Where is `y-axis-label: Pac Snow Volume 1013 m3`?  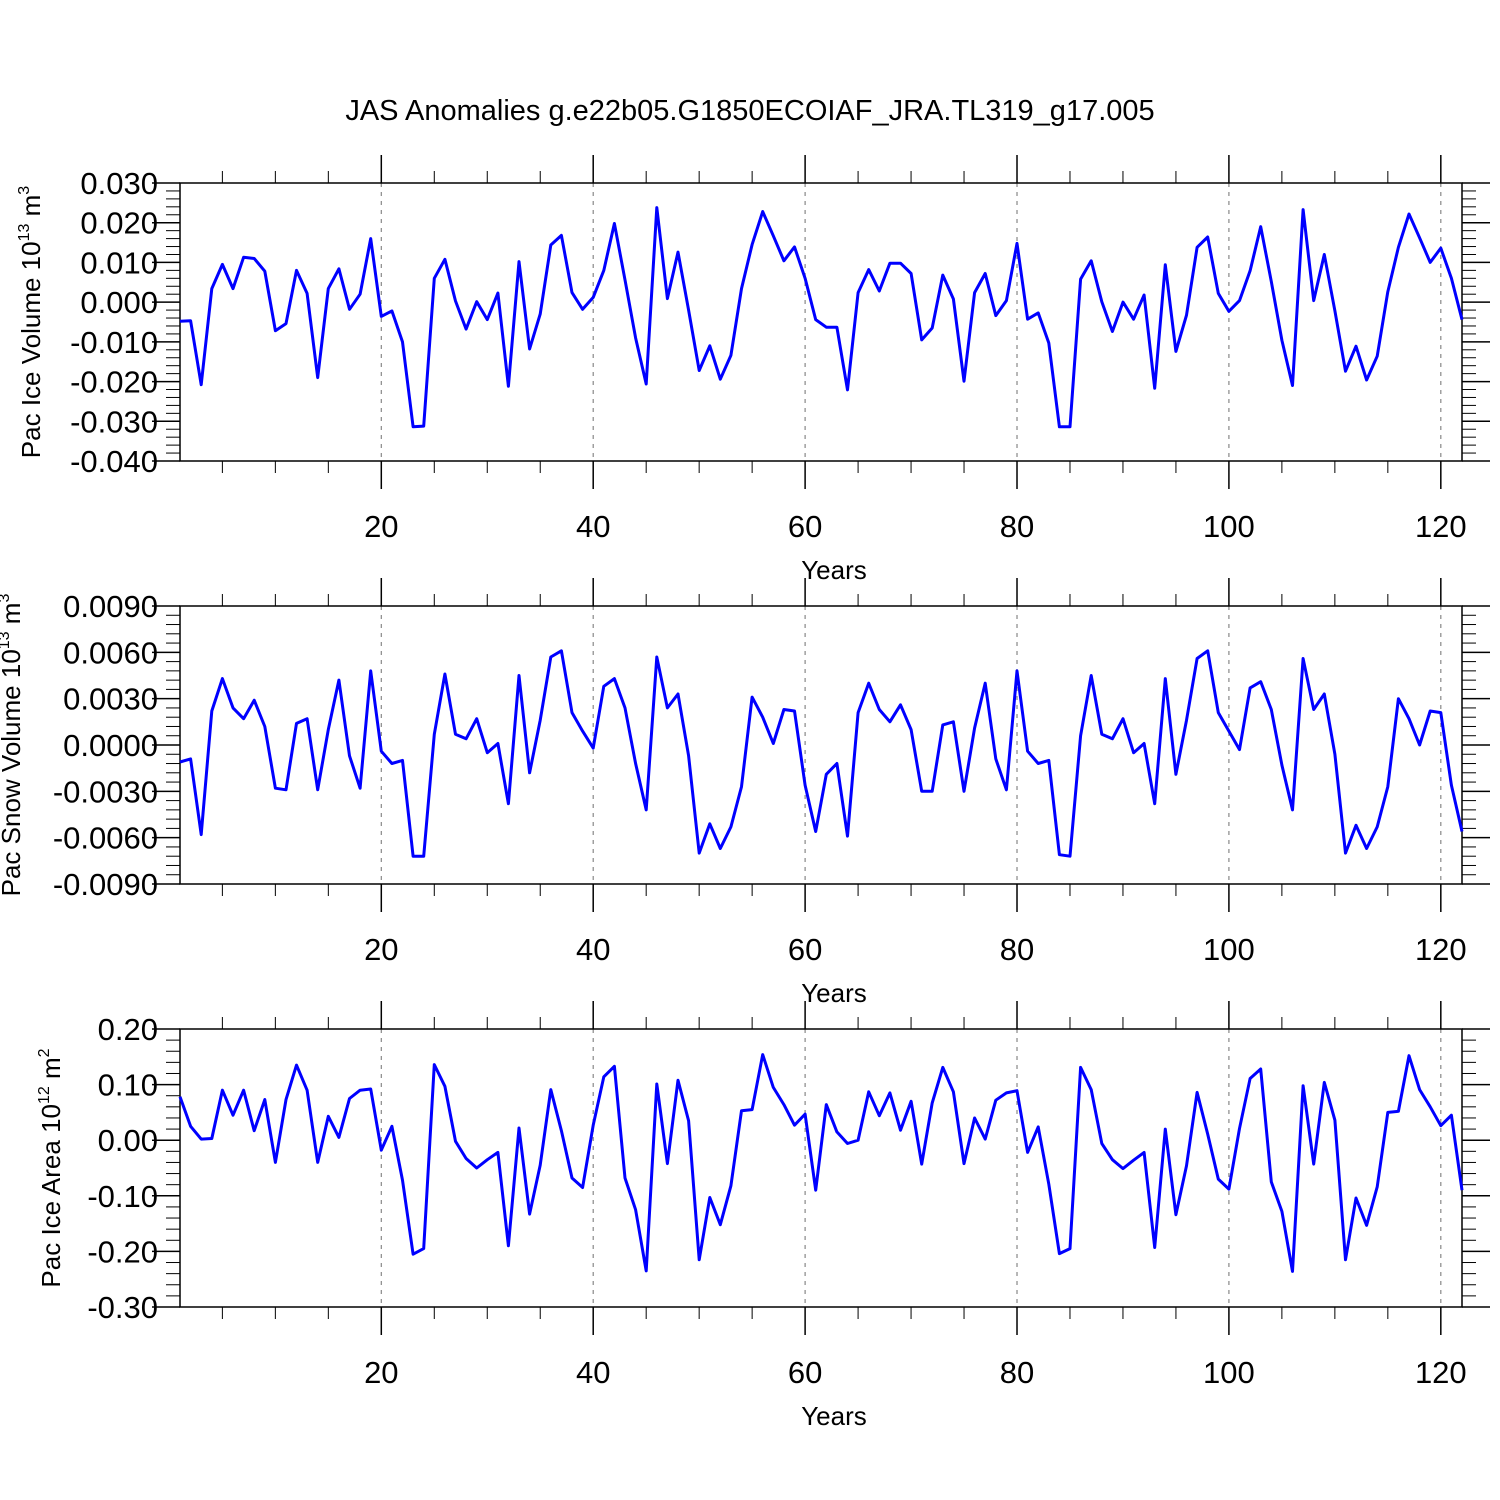 y-axis-label: Pac Snow Volume 1013 m3 is located at coordinates (13, 745).